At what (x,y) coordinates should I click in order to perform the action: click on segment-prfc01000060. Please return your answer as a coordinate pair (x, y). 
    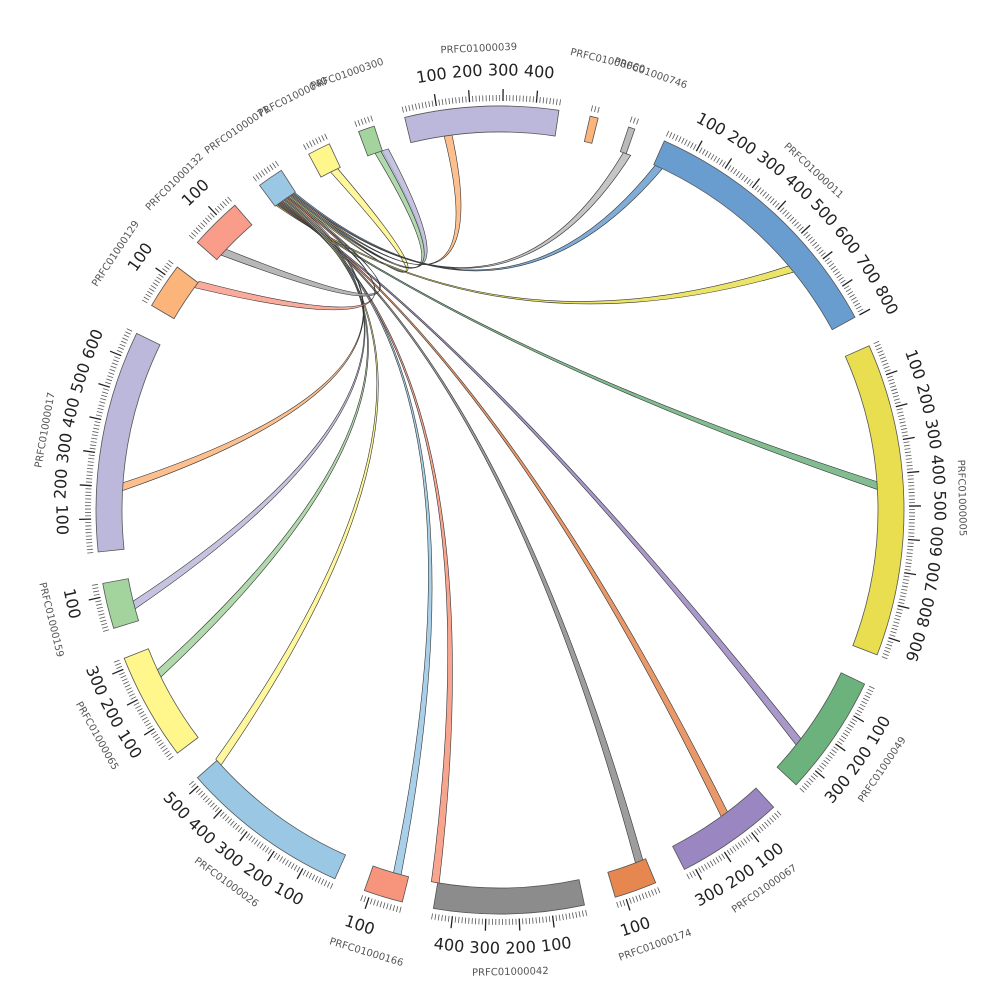
    Looking at the image, I should click on (591, 129).